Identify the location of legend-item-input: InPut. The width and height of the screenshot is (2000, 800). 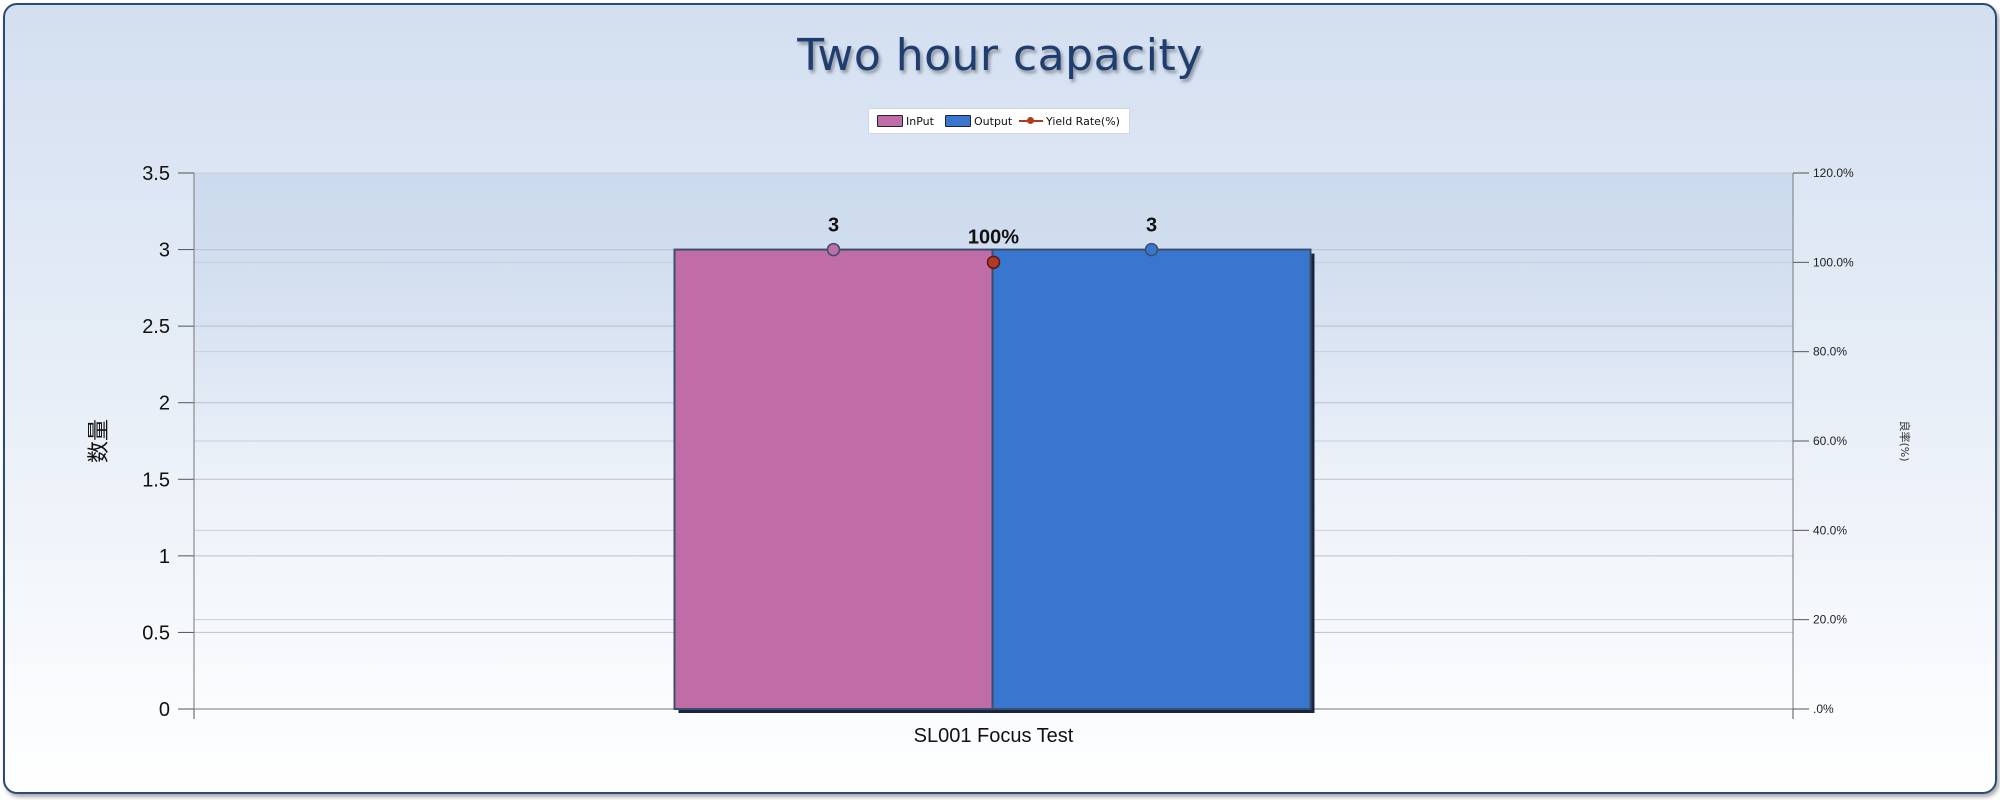
(905, 121).